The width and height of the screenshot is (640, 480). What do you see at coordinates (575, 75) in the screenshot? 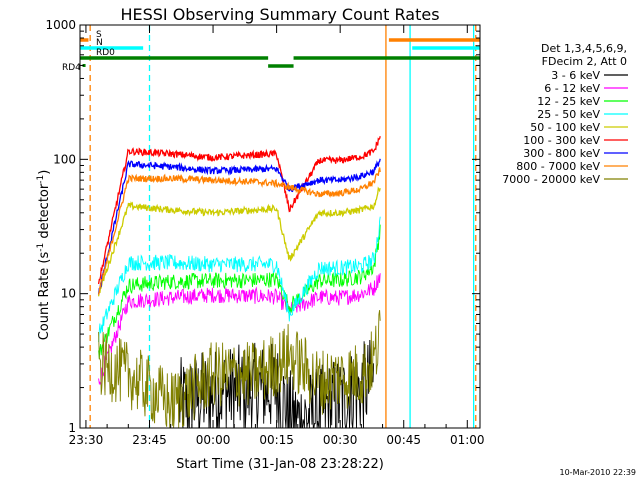
I see `legend-label-0: 3 - 6 keV` at bounding box center [575, 75].